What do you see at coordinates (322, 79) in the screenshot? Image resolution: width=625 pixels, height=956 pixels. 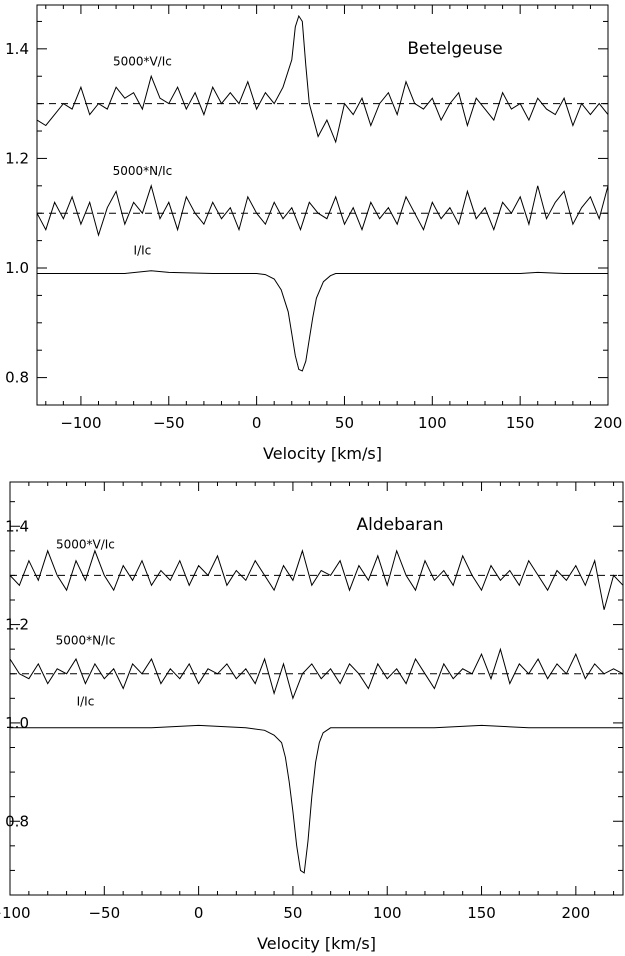 I see `betelgeuse-series-stokes-v` at bounding box center [322, 79].